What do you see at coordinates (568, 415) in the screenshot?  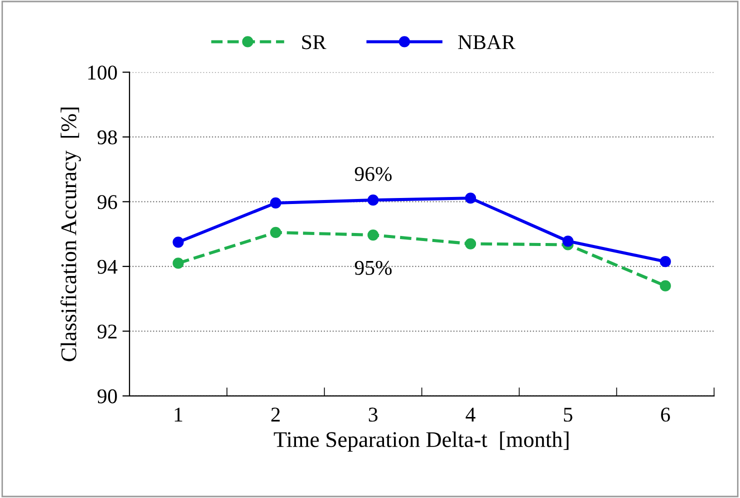 I see `x-tick-label: 5` at bounding box center [568, 415].